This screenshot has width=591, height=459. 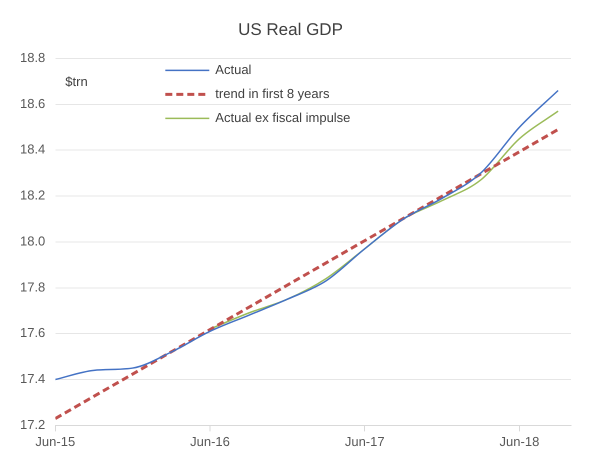 What do you see at coordinates (33, 149) in the screenshot?
I see `y-tick-label: 18.4` at bounding box center [33, 149].